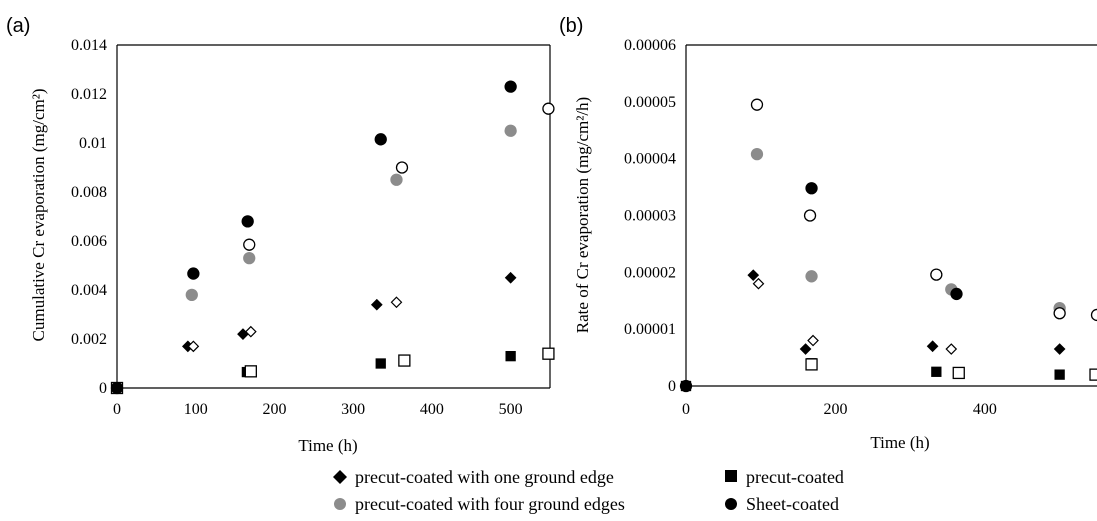 The width and height of the screenshot is (1097, 521). Describe the element at coordinates (571, 26) in the screenshot. I see `panel-b-label: (b)` at that location.